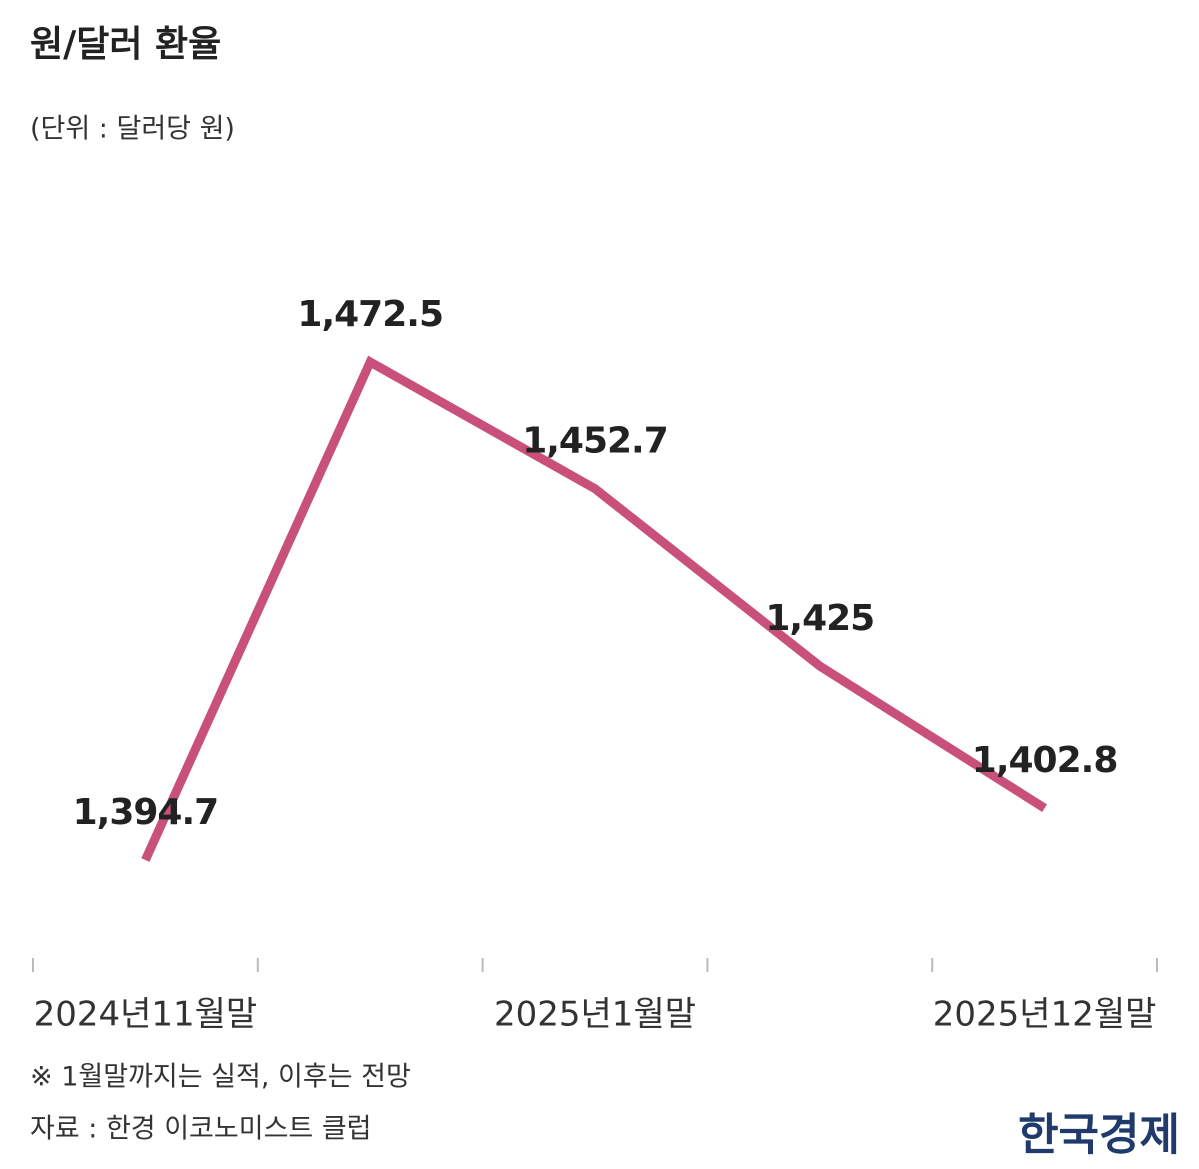  What do you see at coordinates (201, 1129) in the screenshot?
I see `source: 자료 : 한경 이코노미스트 클럽` at bounding box center [201, 1129].